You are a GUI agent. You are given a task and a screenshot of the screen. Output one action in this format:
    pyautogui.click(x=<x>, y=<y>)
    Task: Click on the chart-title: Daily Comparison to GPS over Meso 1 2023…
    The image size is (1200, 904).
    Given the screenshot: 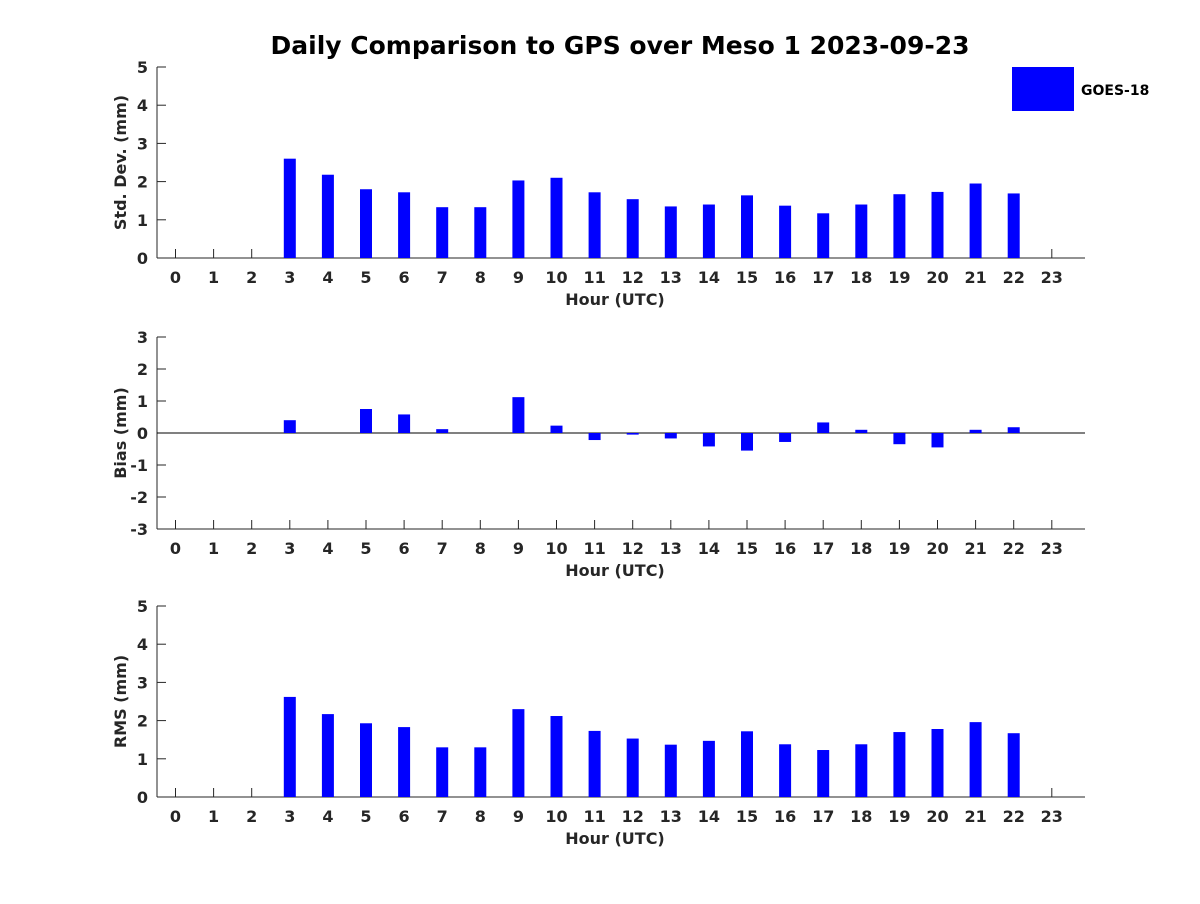 What is the action you would take?
    pyautogui.click(x=620, y=45)
    